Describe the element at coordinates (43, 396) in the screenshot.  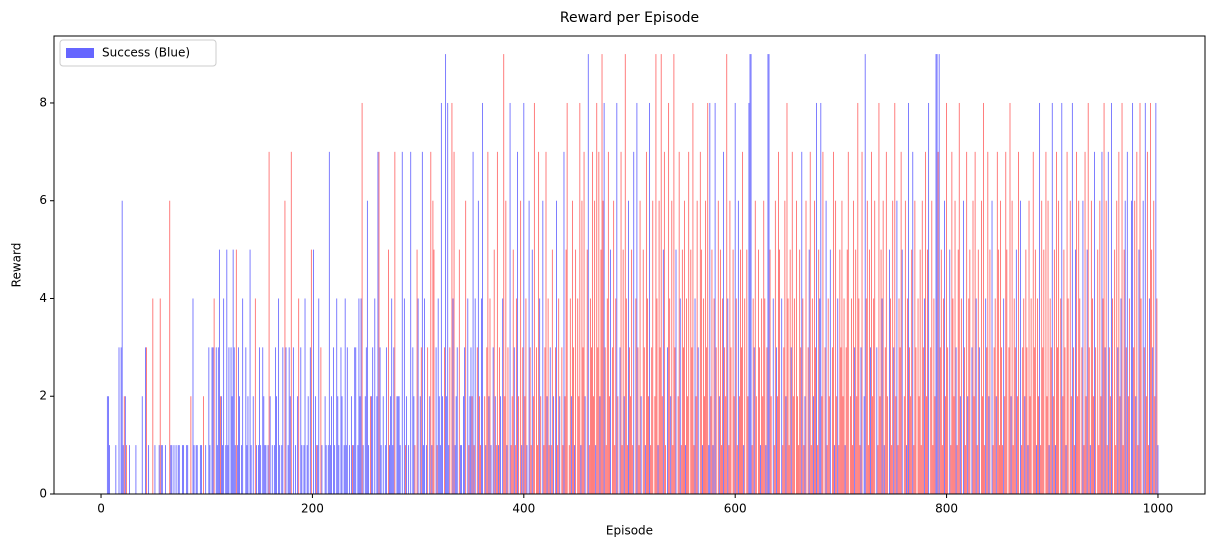
I see `y-tick-label: 2` at that location.